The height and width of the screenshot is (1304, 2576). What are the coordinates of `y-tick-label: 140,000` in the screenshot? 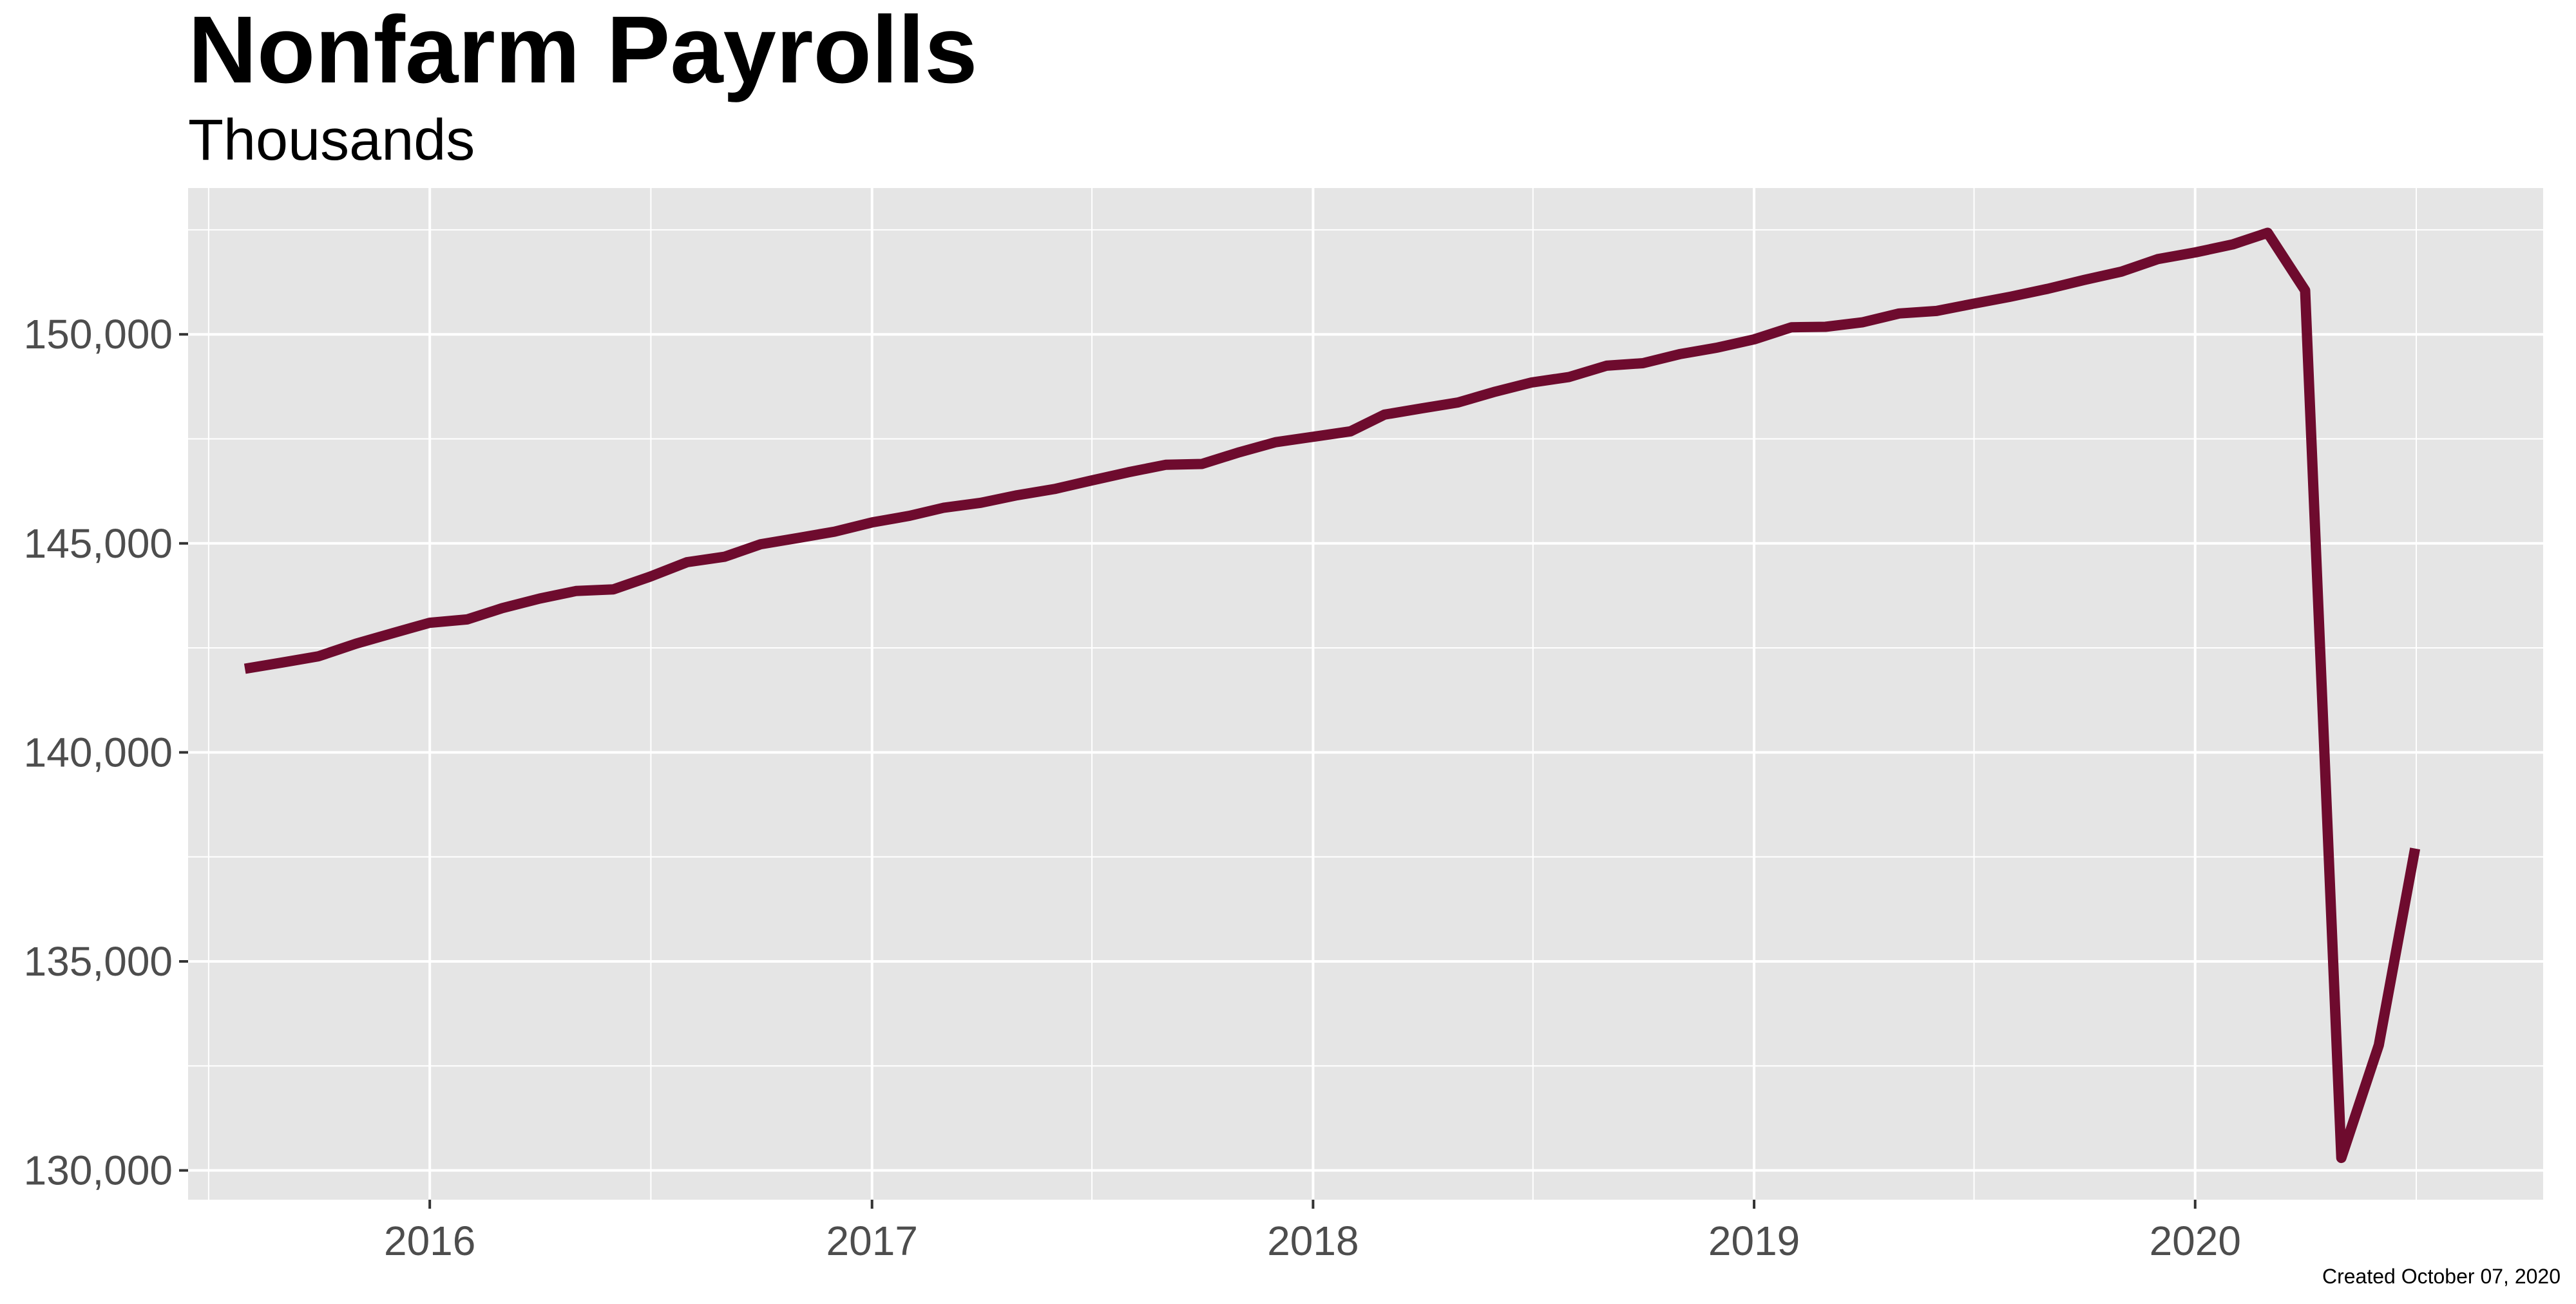 It's located at (98, 752).